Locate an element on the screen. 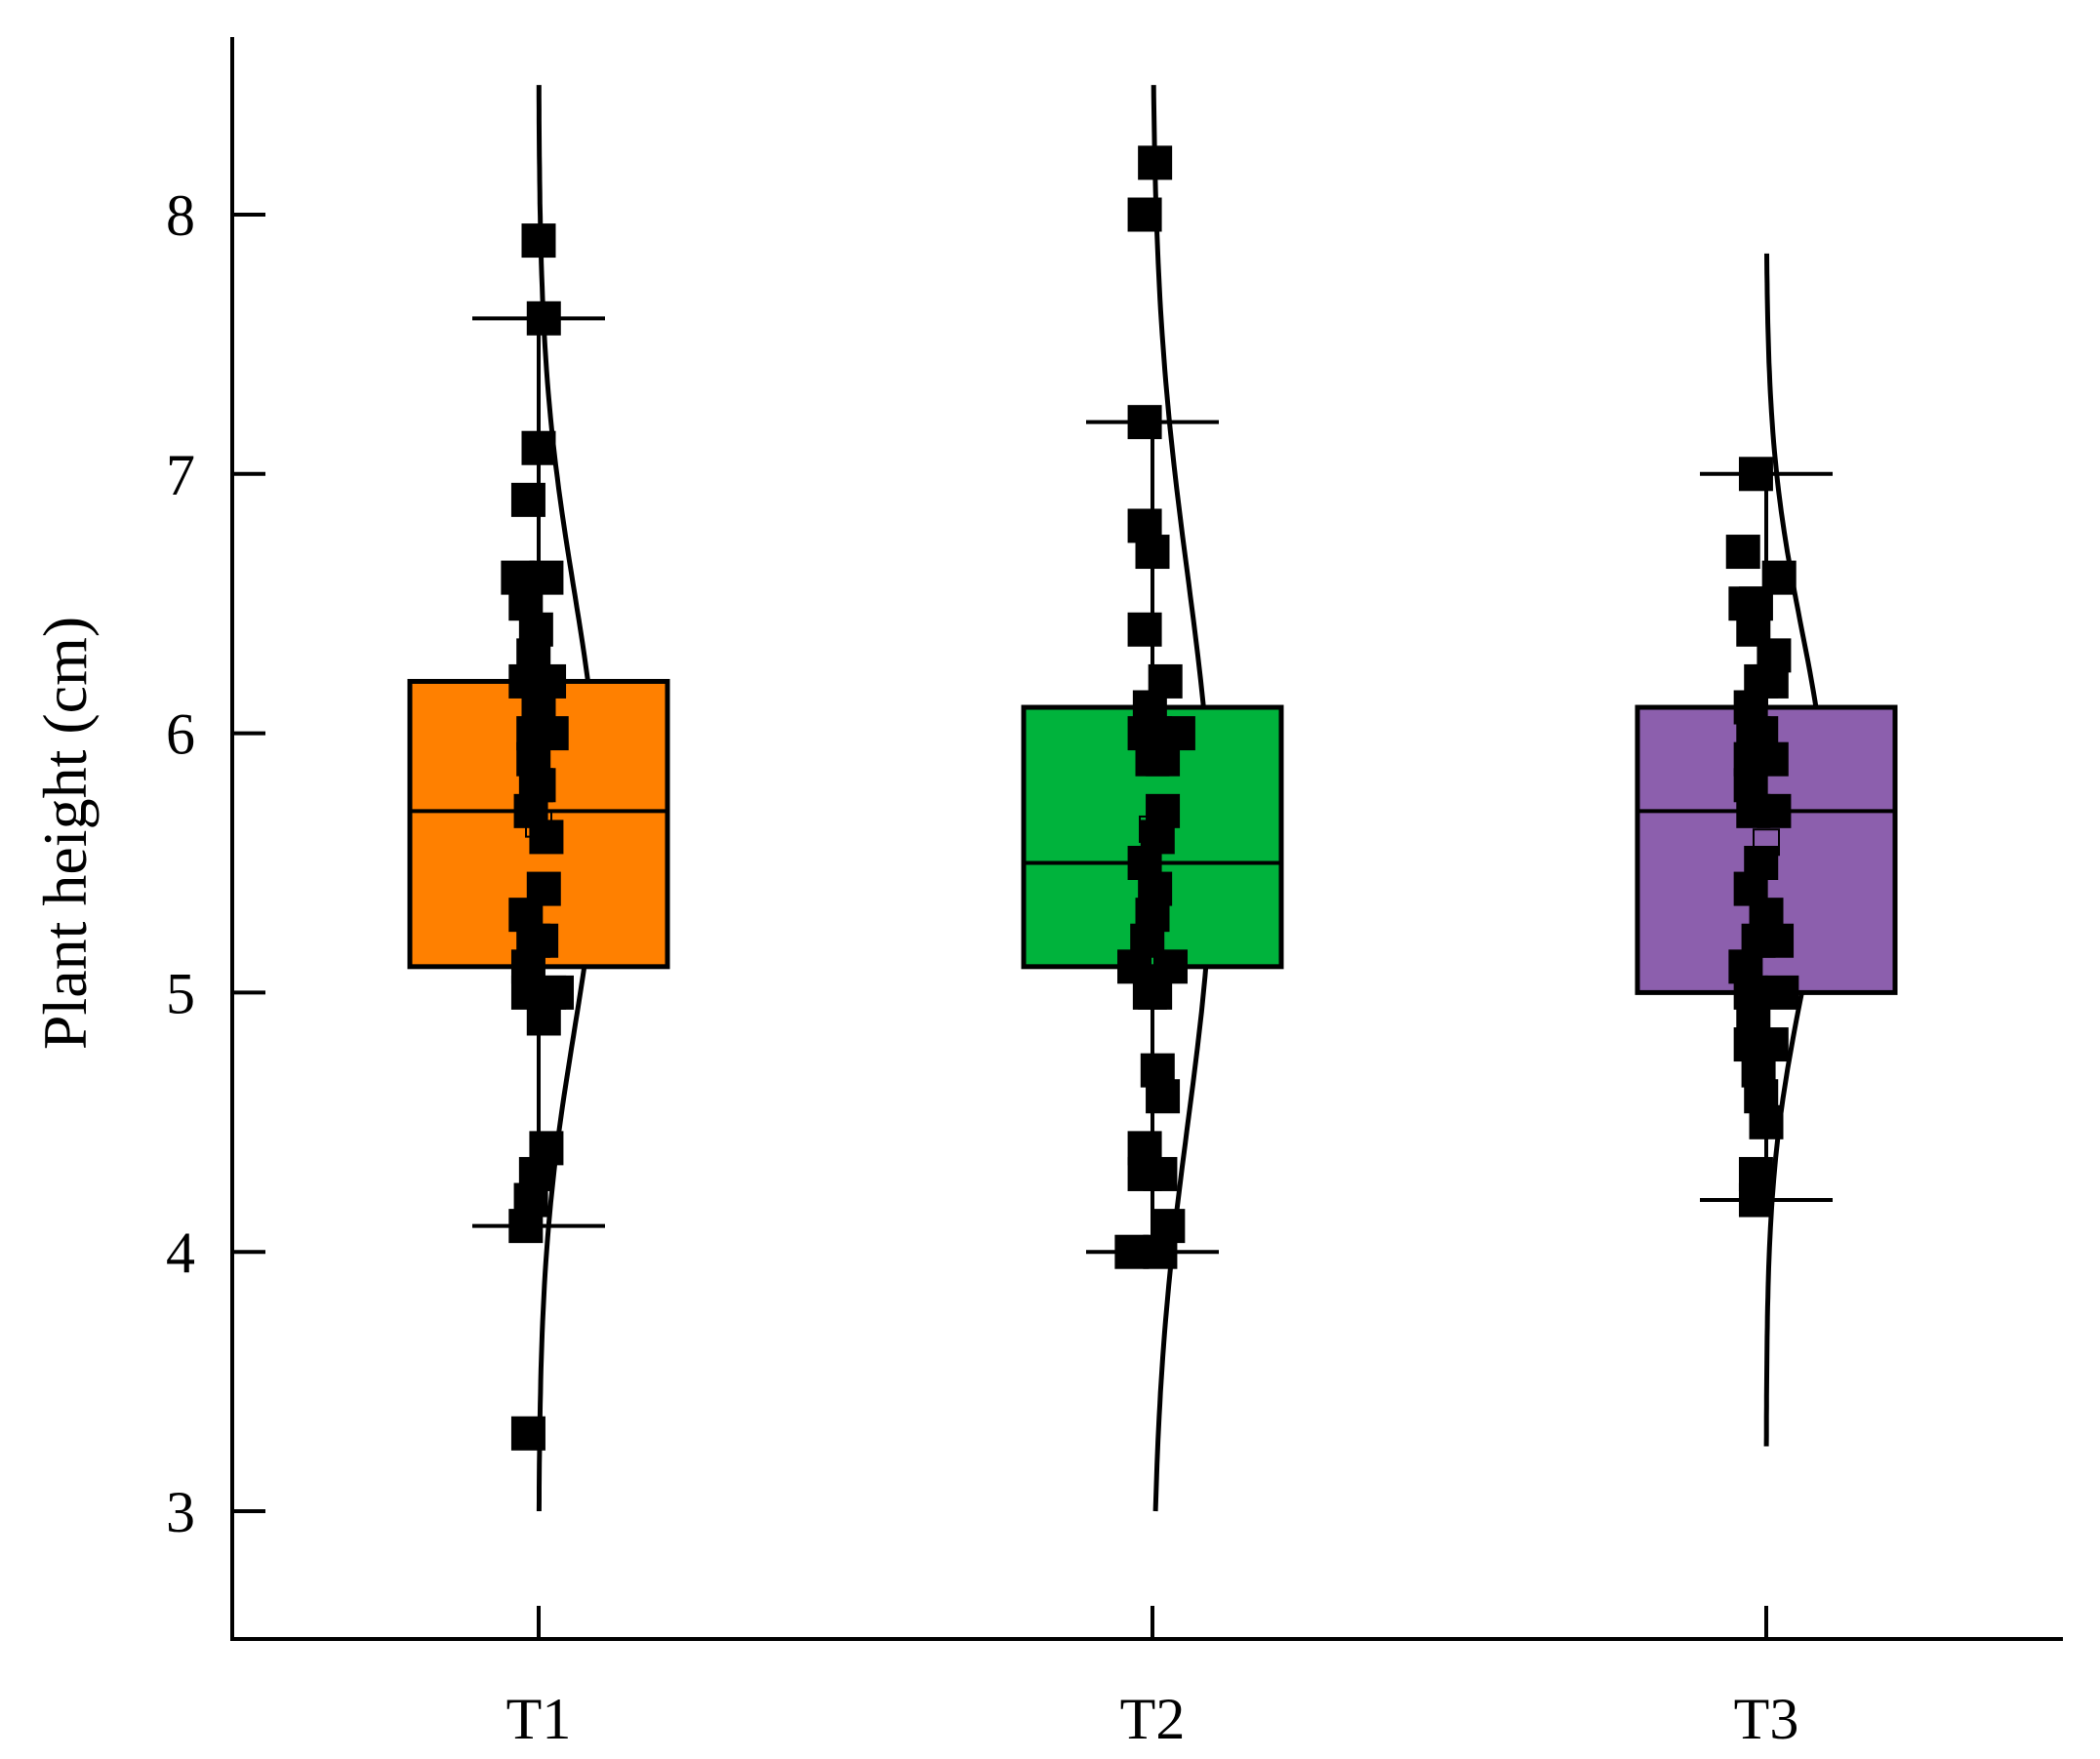 The image size is (2100, 1759). x-ticks: T1 T2 T3 is located at coordinates (1152, 1678).